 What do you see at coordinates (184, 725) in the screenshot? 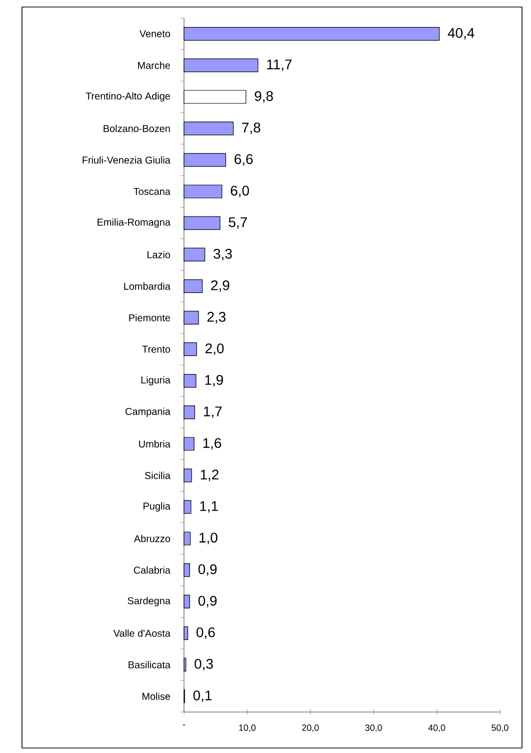
I see `x-tick-label: -` at bounding box center [184, 725].